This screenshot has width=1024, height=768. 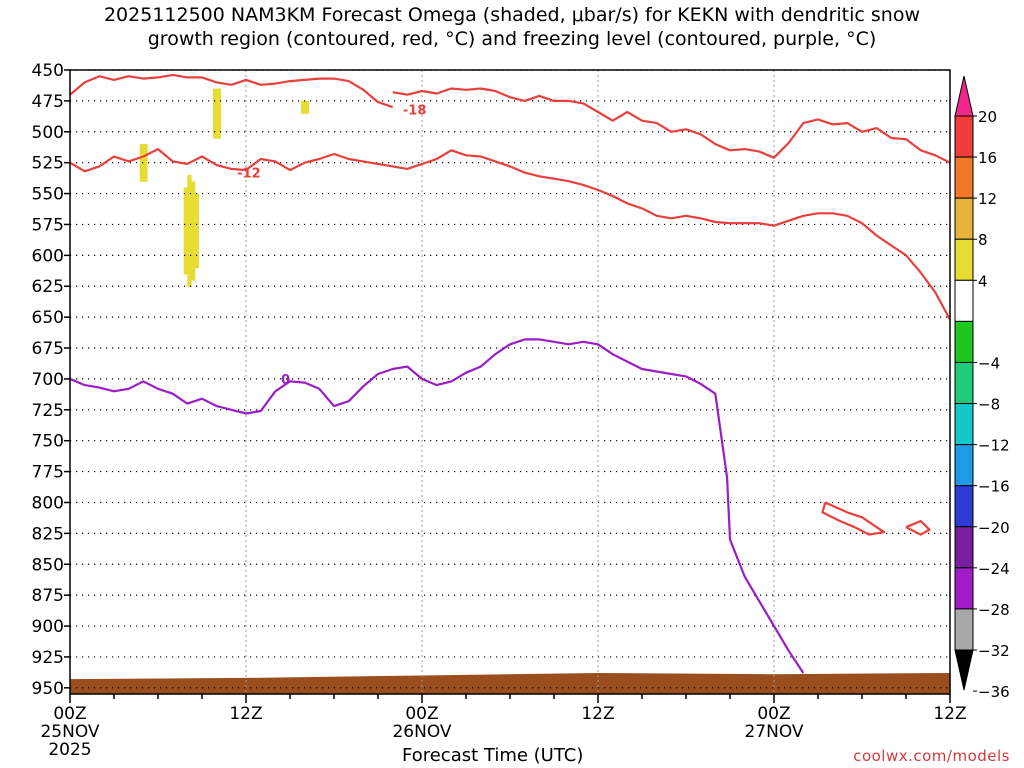 I want to click on y-tick-label: 450, so click(x=48, y=71).